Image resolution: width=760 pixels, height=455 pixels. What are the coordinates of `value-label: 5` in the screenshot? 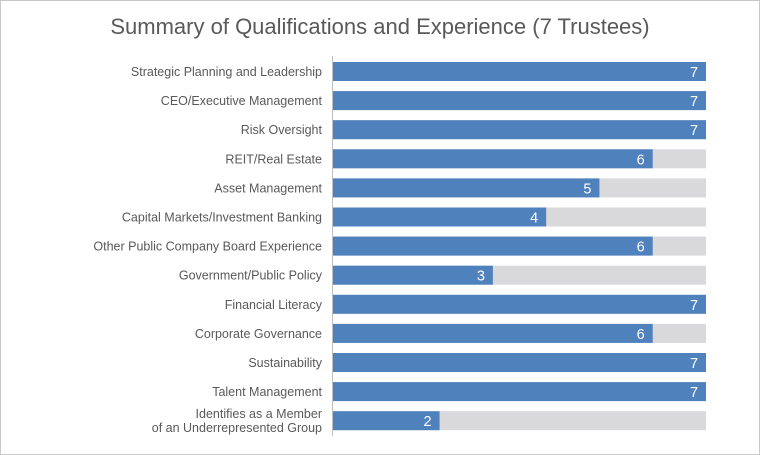 It's located at (587, 189).